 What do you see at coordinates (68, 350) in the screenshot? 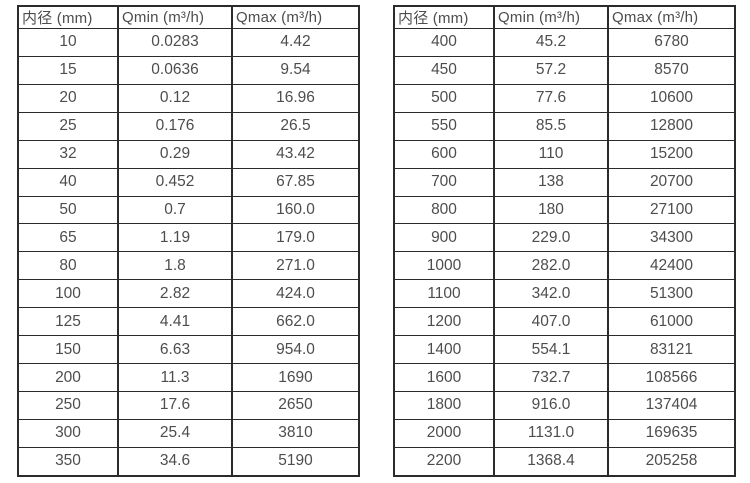
I see `diameter-cell: 150` at bounding box center [68, 350].